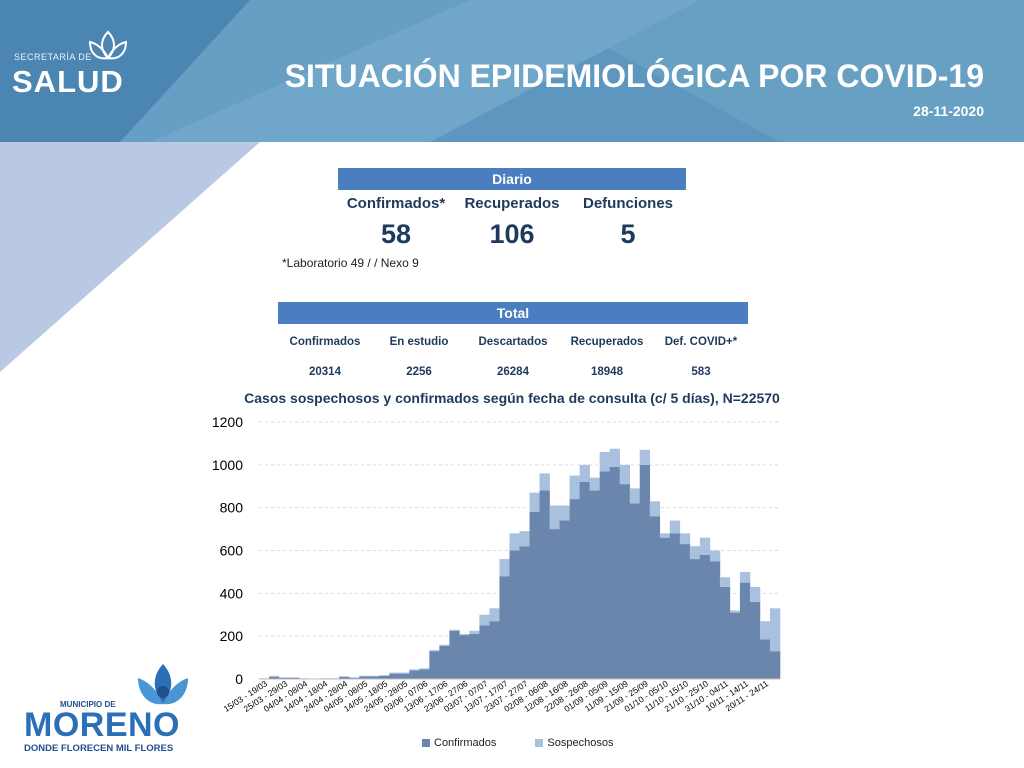  What do you see at coordinates (627, 203) in the screenshot?
I see `daily-label-defunciones: Defunciones` at bounding box center [627, 203].